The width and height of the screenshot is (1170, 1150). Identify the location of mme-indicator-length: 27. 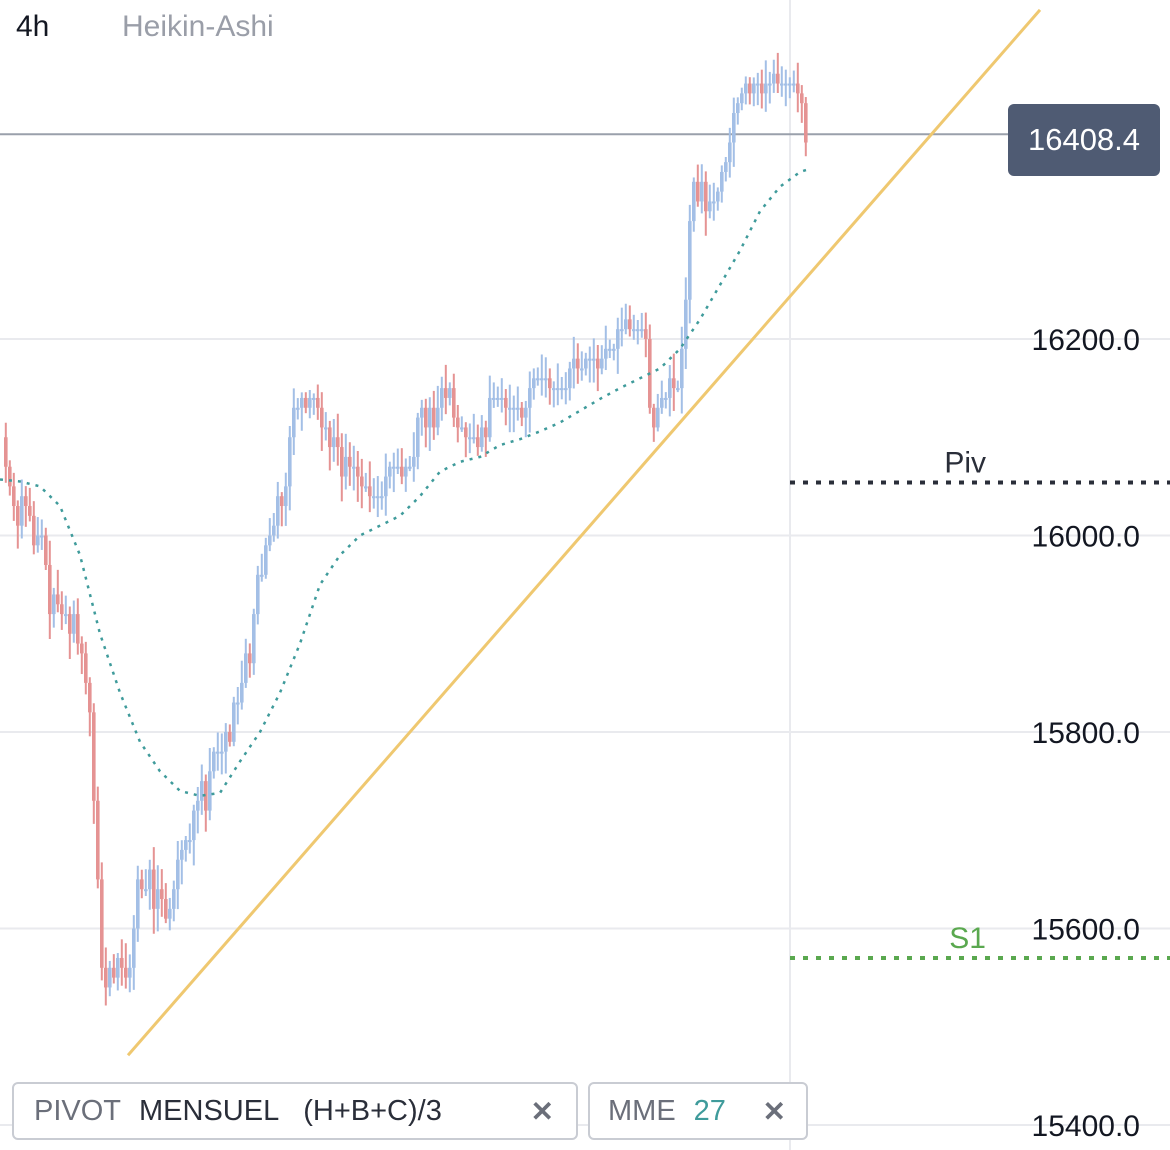
(709, 1110).